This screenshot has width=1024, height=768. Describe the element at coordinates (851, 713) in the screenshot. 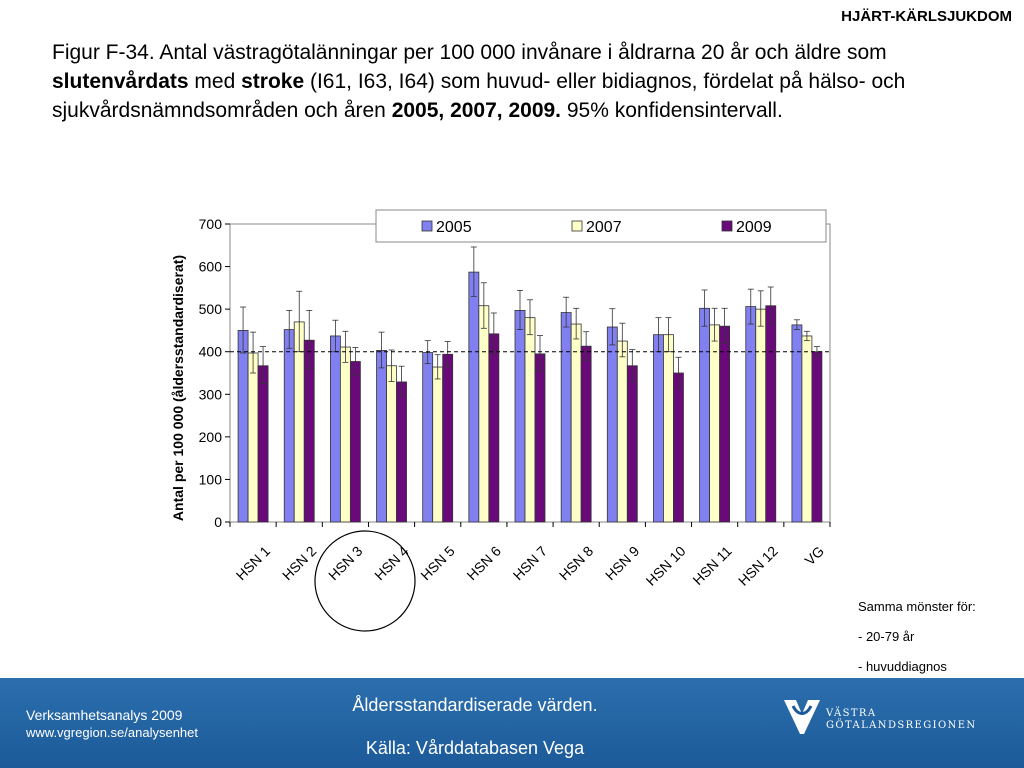

I see `logo-line-1: VÄSTRA` at that location.